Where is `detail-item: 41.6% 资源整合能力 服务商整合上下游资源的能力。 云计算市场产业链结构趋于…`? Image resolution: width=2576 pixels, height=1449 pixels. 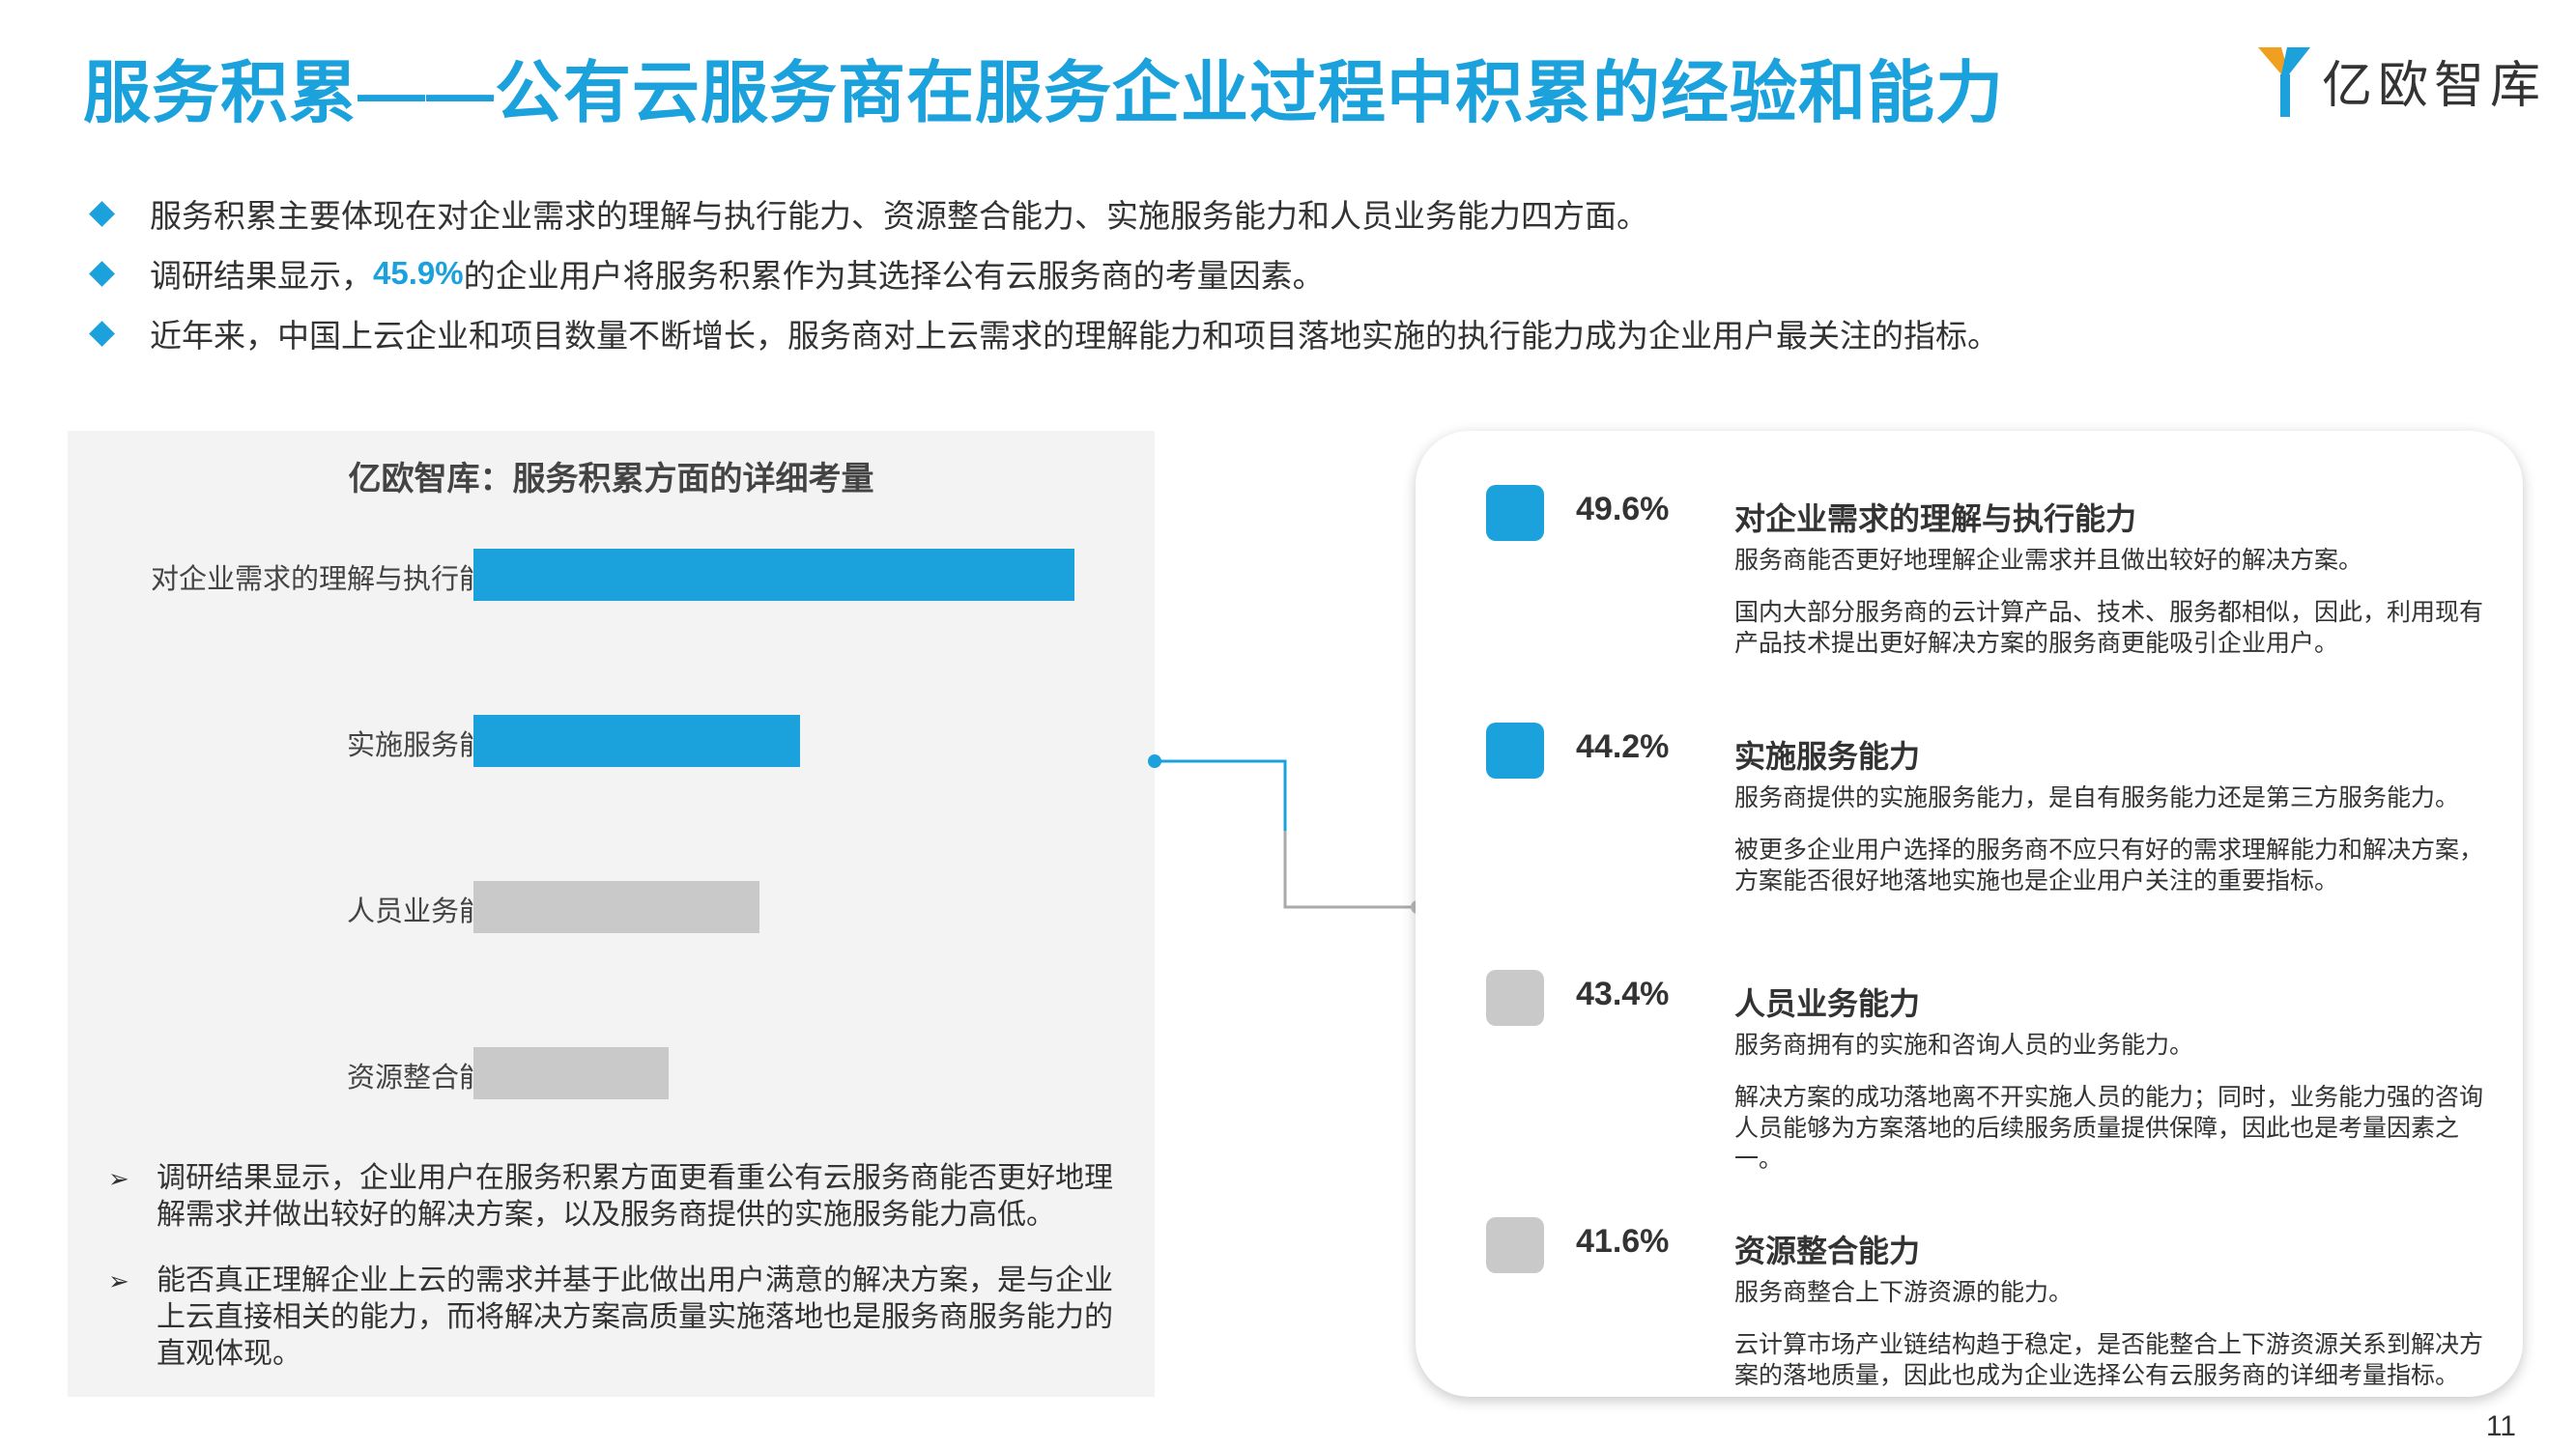
detail-item: 41.6% 资源整合能力 服务商整合上下游资源的能力。 云计算市场产业链结构趋于… is located at coordinates (1970, 1310).